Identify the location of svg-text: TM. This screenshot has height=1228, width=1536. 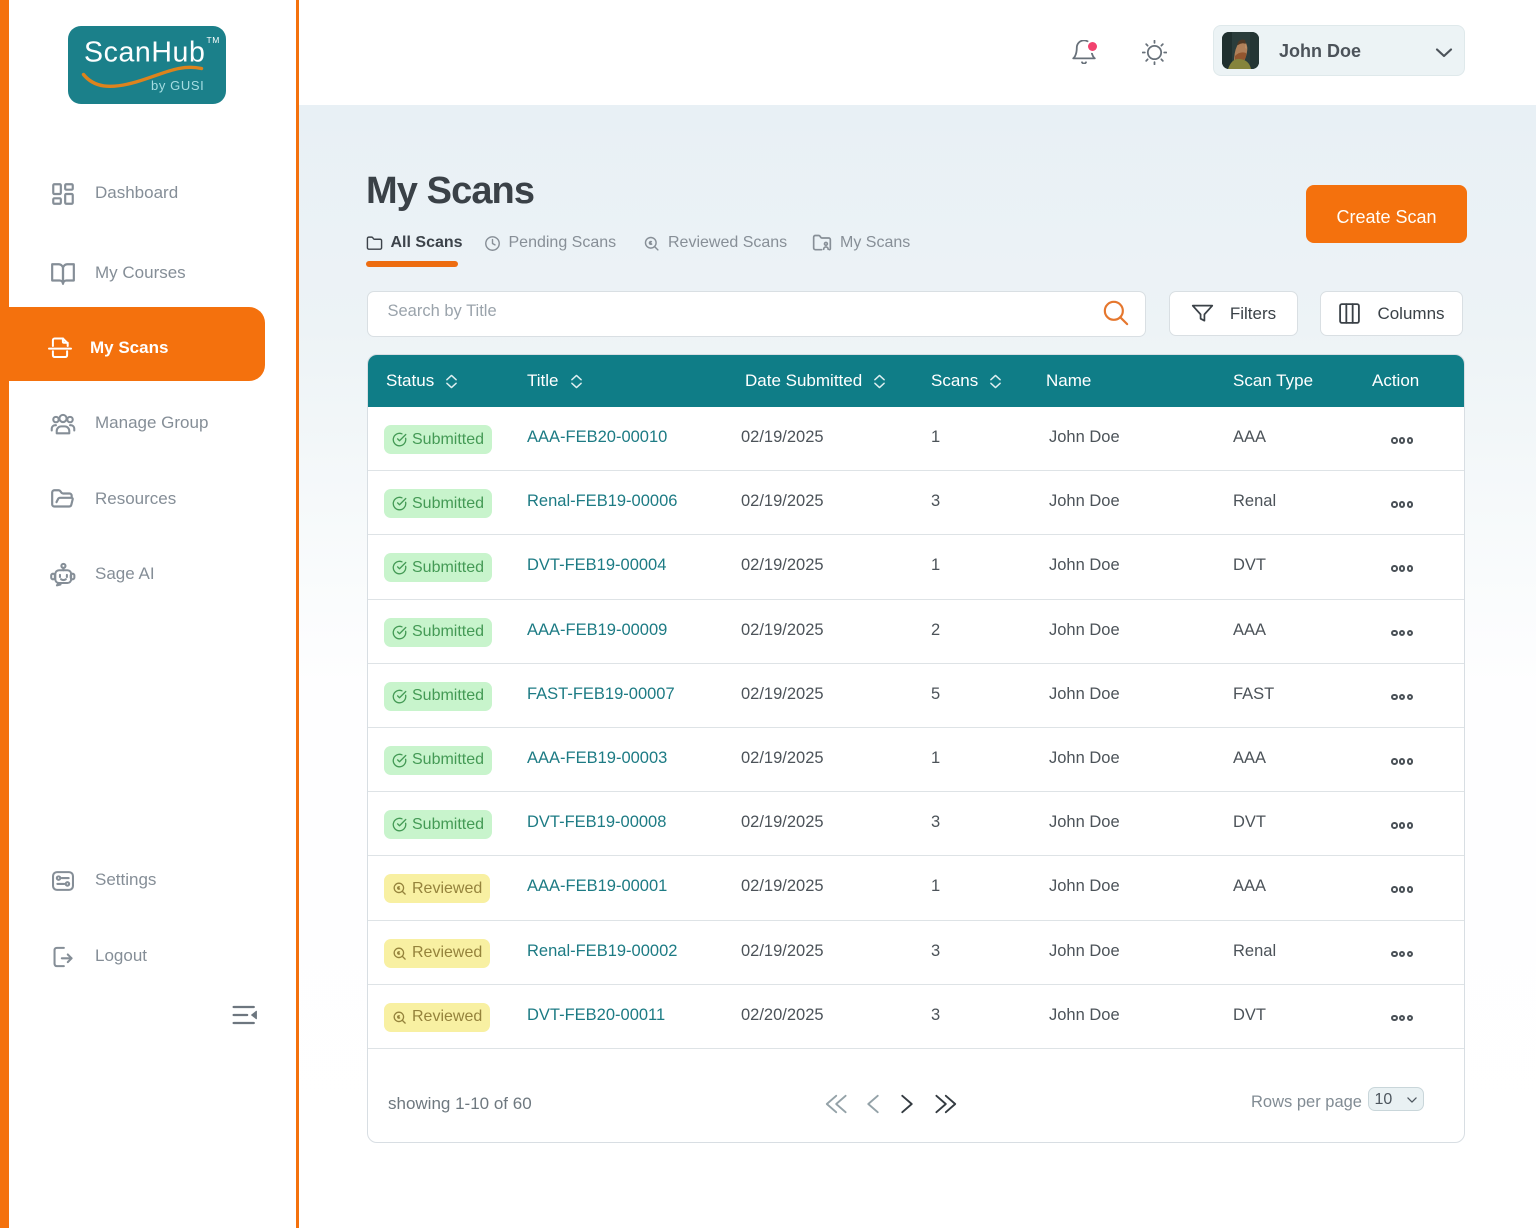
(213, 40).